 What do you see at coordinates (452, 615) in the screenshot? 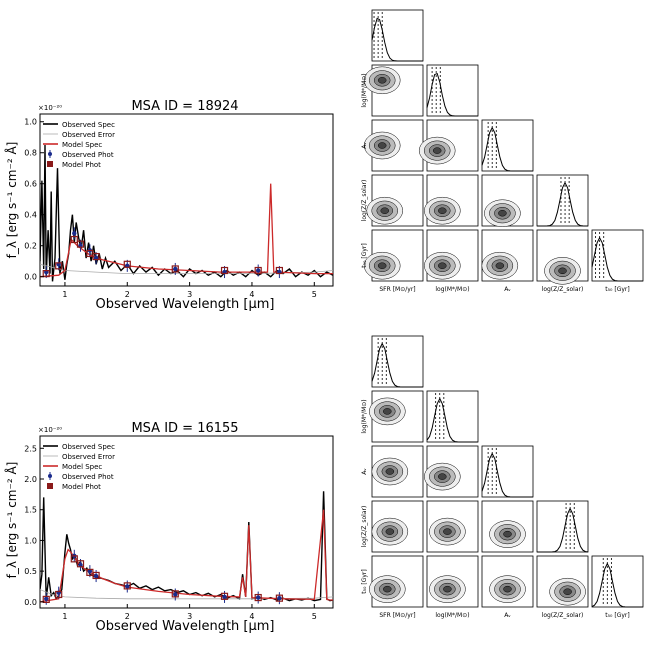
I see `corner-x-label: log(M*/M⊙)` at bounding box center [452, 615].